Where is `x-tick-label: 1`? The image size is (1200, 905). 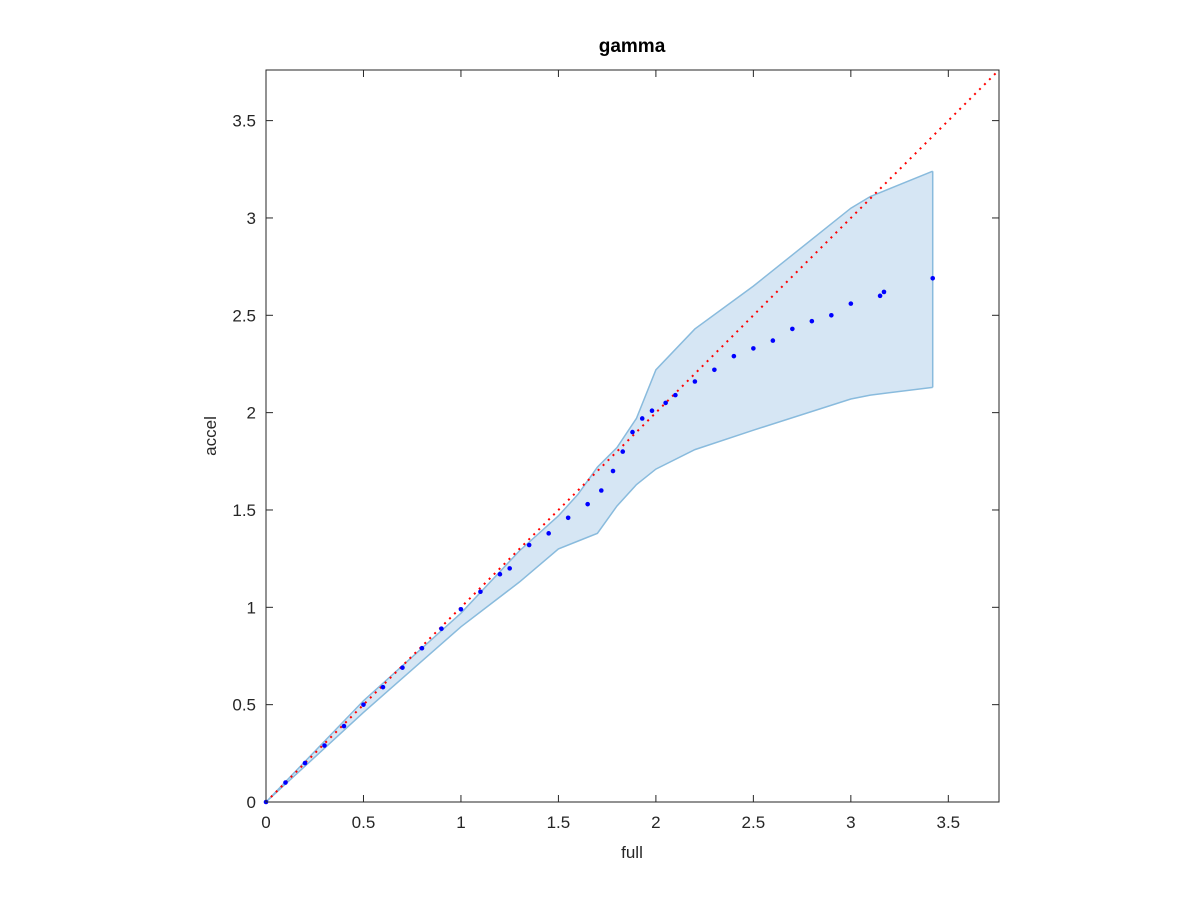 x-tick-label: 1 is located at coordinates (460, 822).